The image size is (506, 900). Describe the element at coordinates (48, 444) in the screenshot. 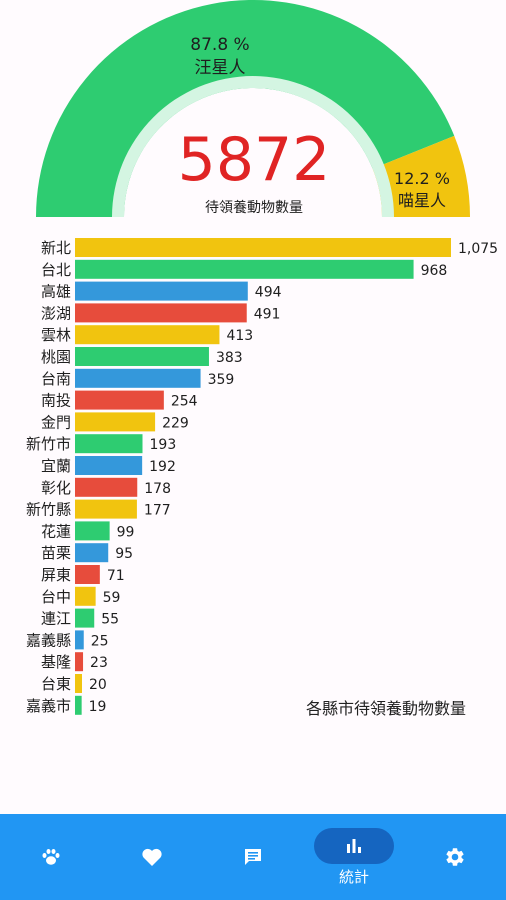

I see `category-label: 新竹市` at that location.